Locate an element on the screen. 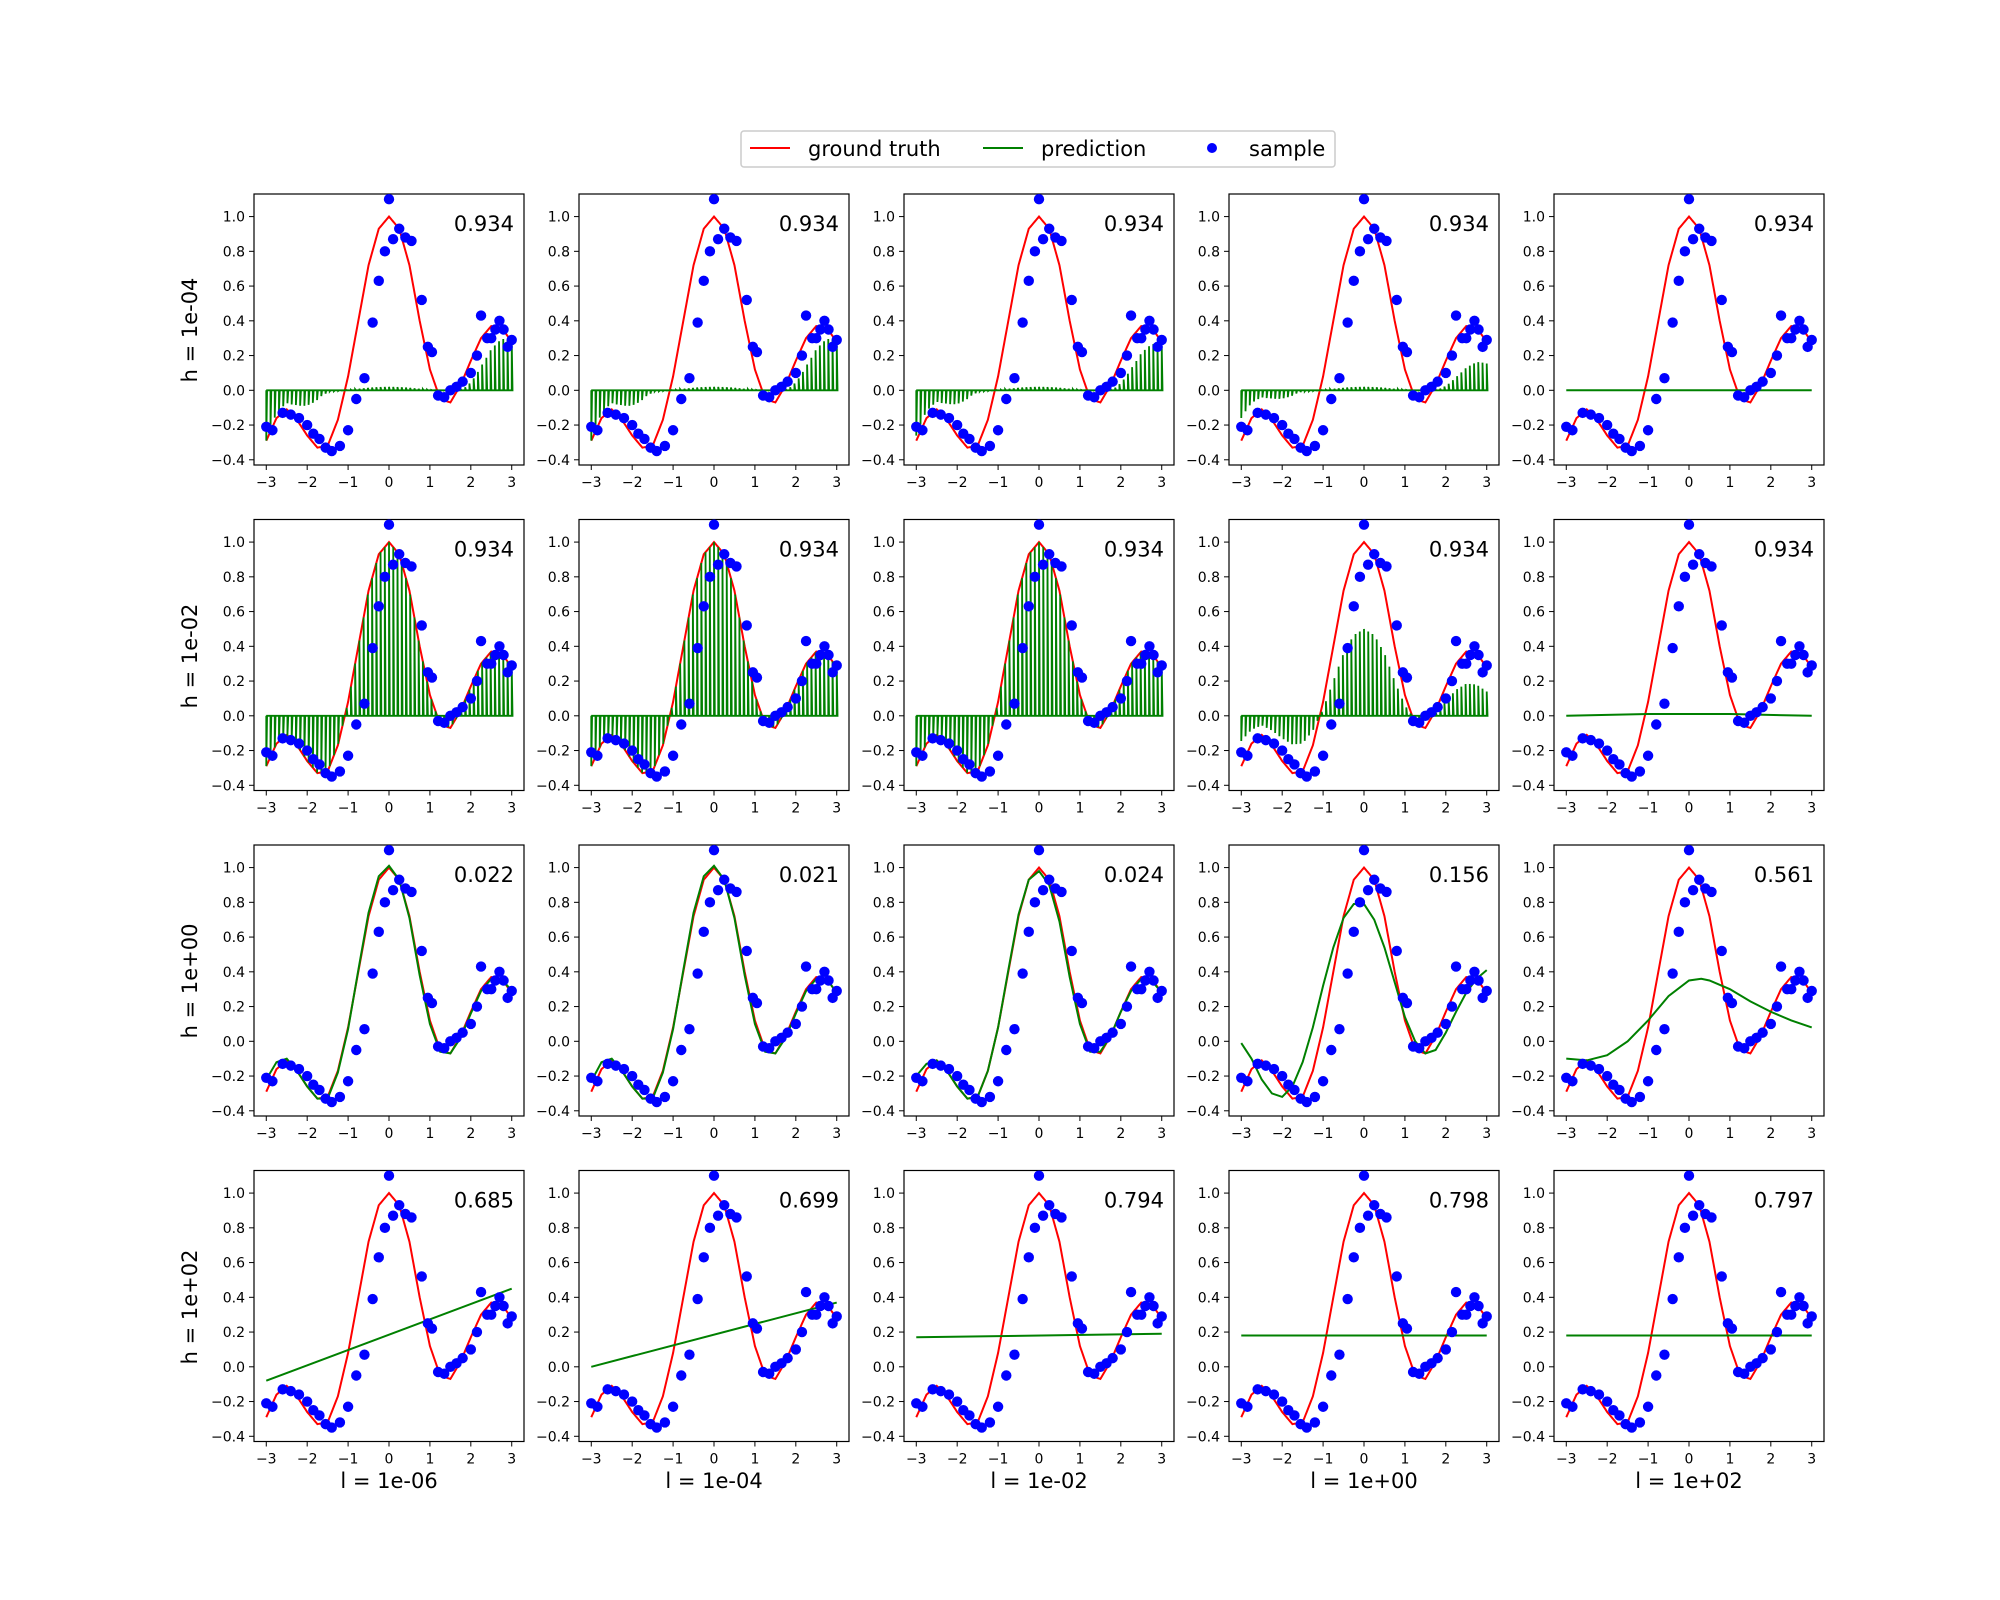  x-tick-label: 0 is located at coordinates (389, 809).